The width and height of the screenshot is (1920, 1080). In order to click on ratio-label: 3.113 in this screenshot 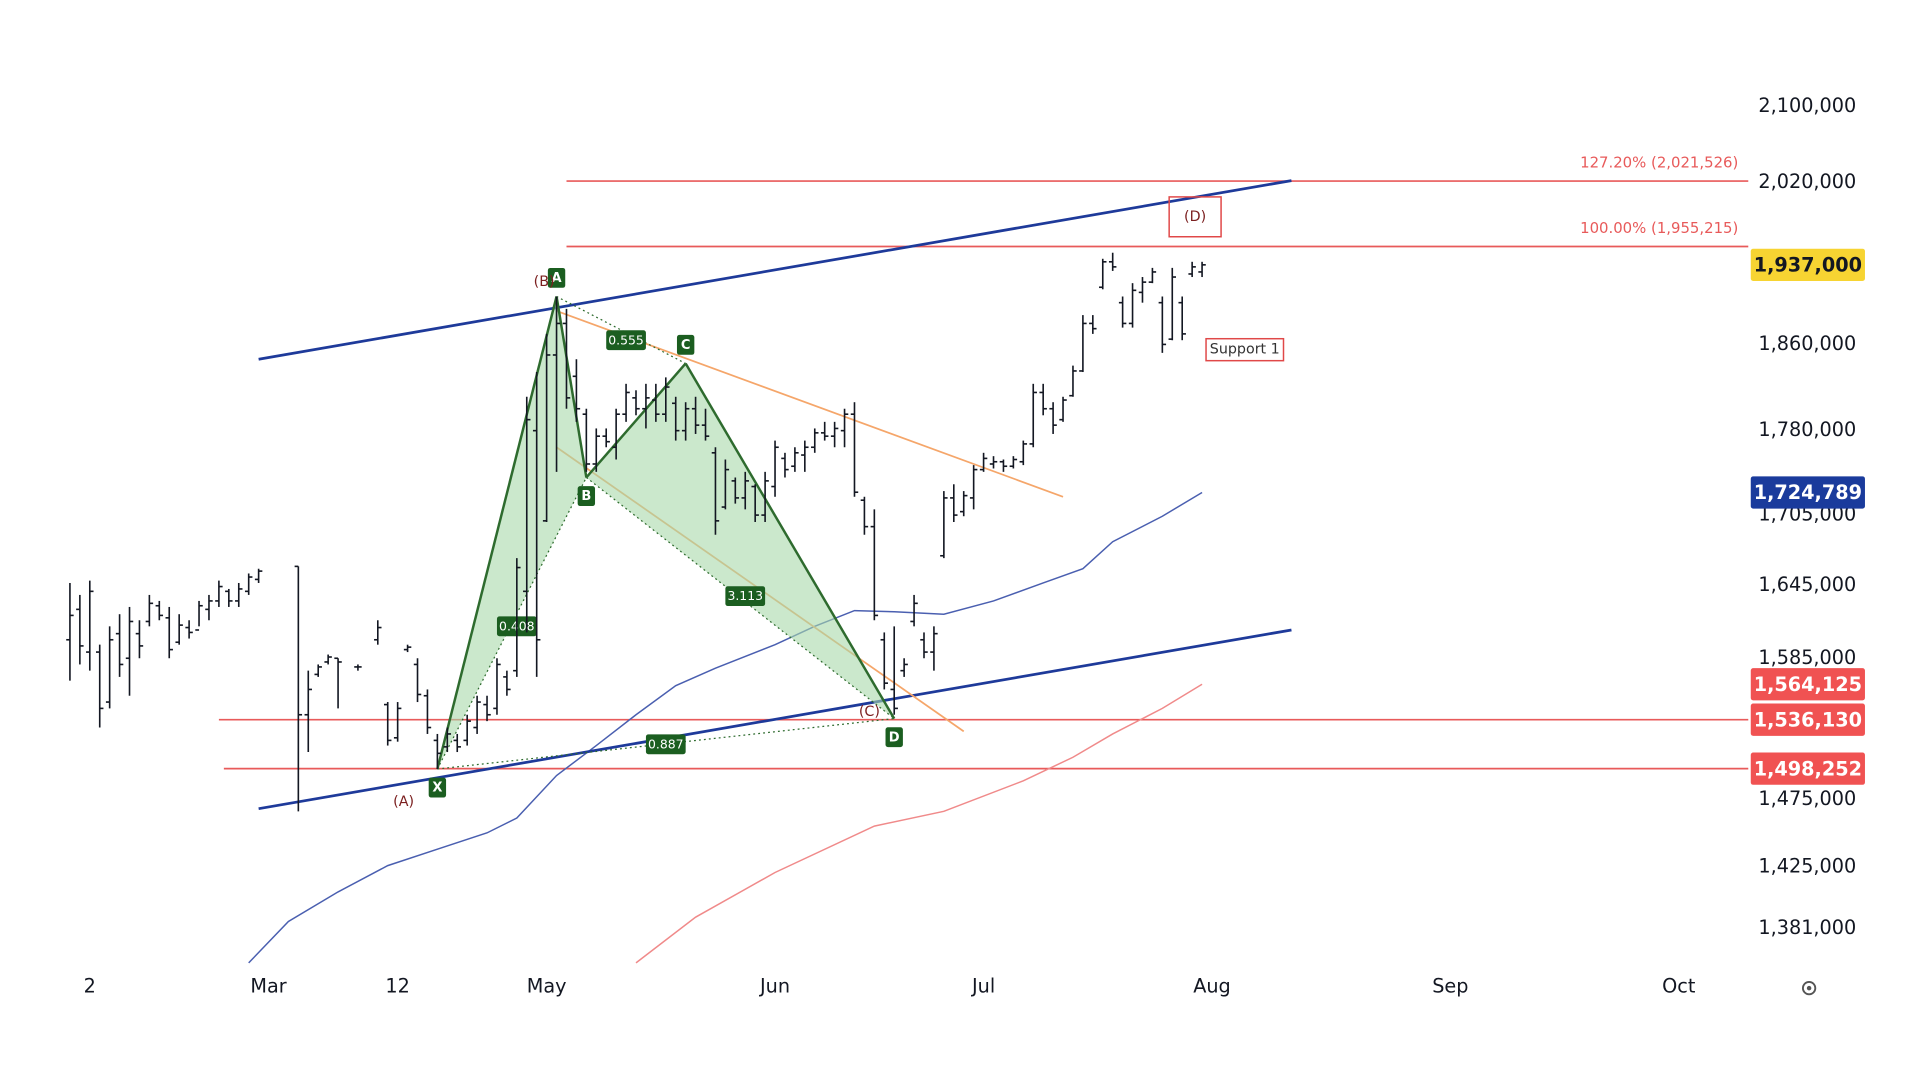, I will do `click(745, 595)`.